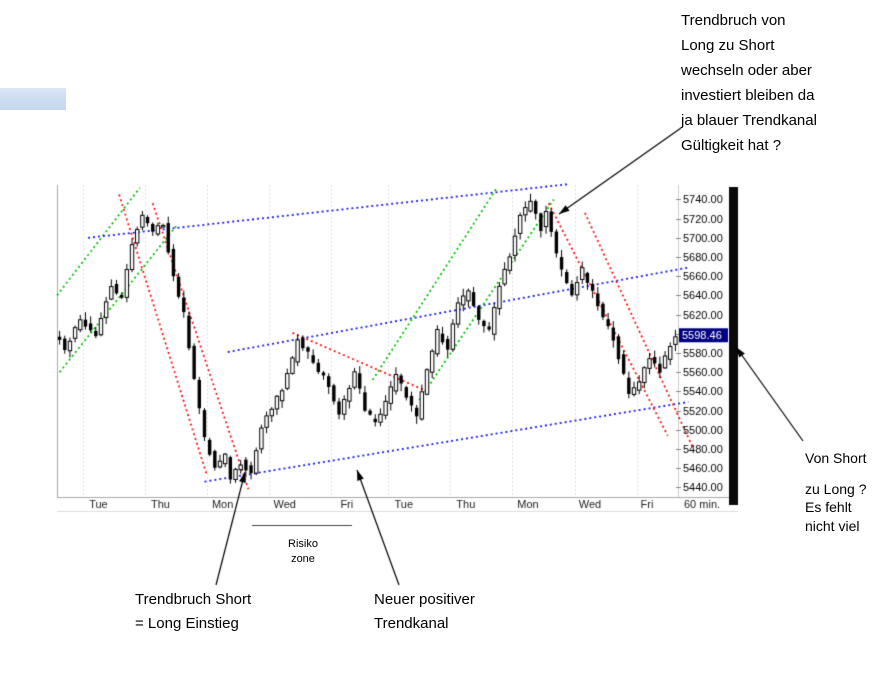 Image resolution: width=891 pixels, height=679 pixels. What do you see at coordinates (424, 599) in the screenshot?
I see `note-line: Neuer positiver` at bounding box center [424, 599].